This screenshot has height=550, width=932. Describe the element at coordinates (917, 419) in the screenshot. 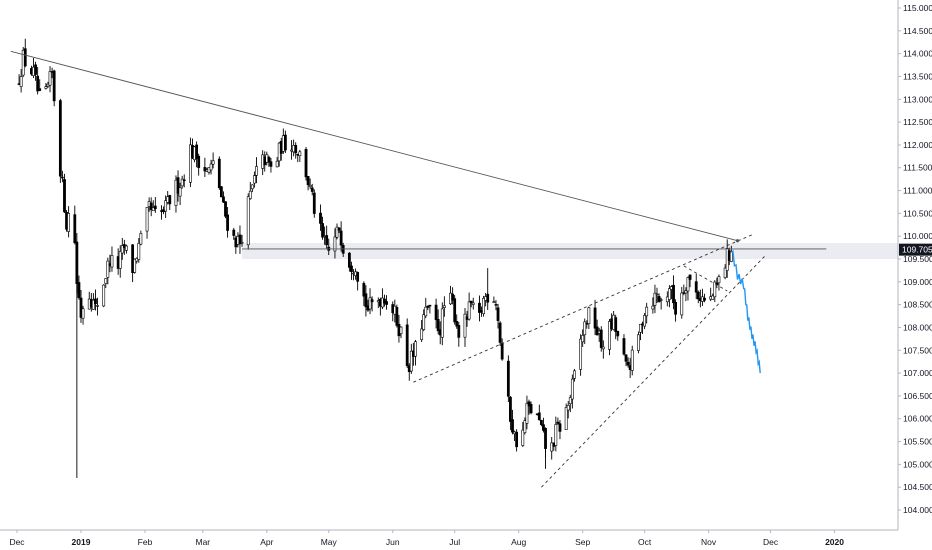

I see `price-tick-label: 106.000` at that location.